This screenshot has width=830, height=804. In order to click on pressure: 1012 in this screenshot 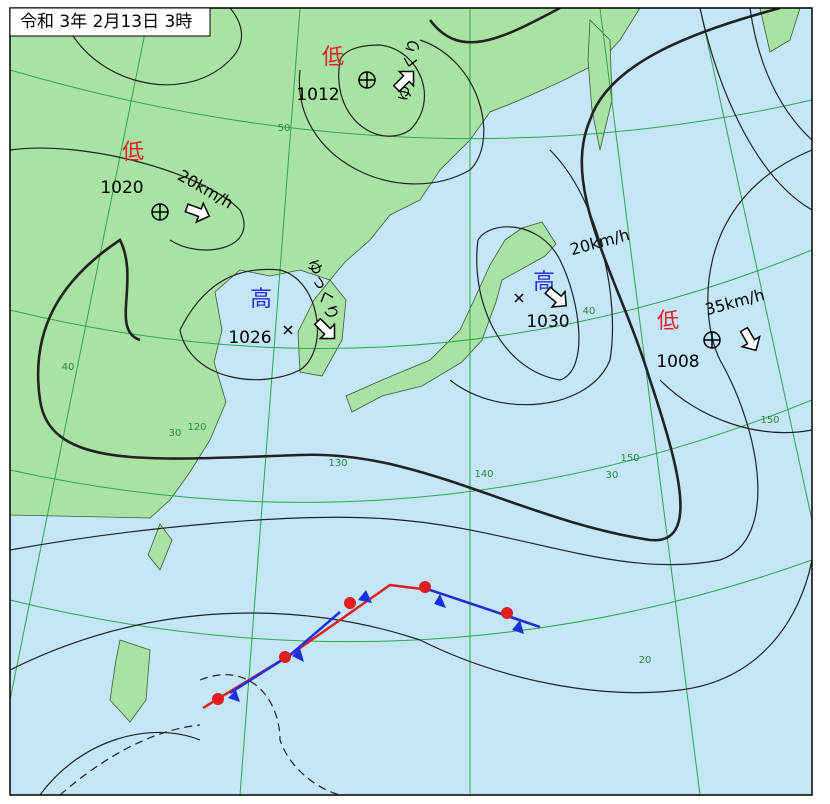, I will do `click(317, 95)`.